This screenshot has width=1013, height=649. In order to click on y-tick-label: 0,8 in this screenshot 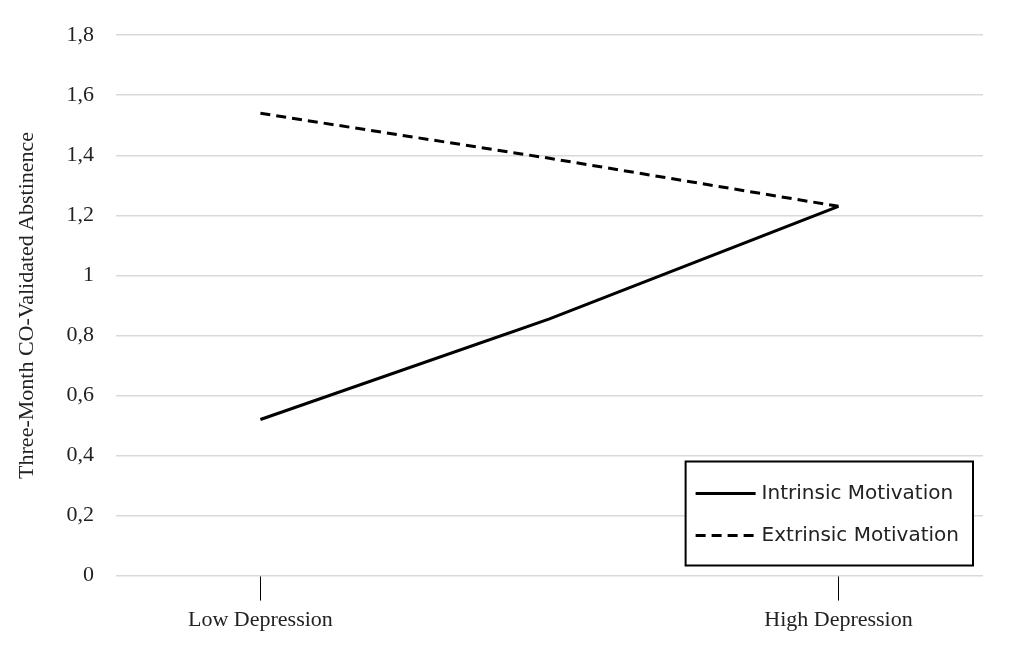, I will do `click(80, 334)`.